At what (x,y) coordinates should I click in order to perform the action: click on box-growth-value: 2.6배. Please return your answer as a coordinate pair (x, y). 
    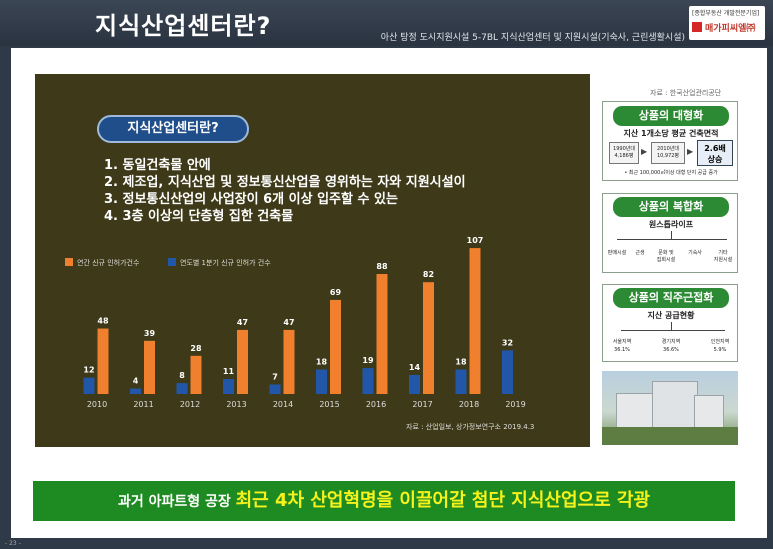
    Looking at the image, I should click on (715, 148).